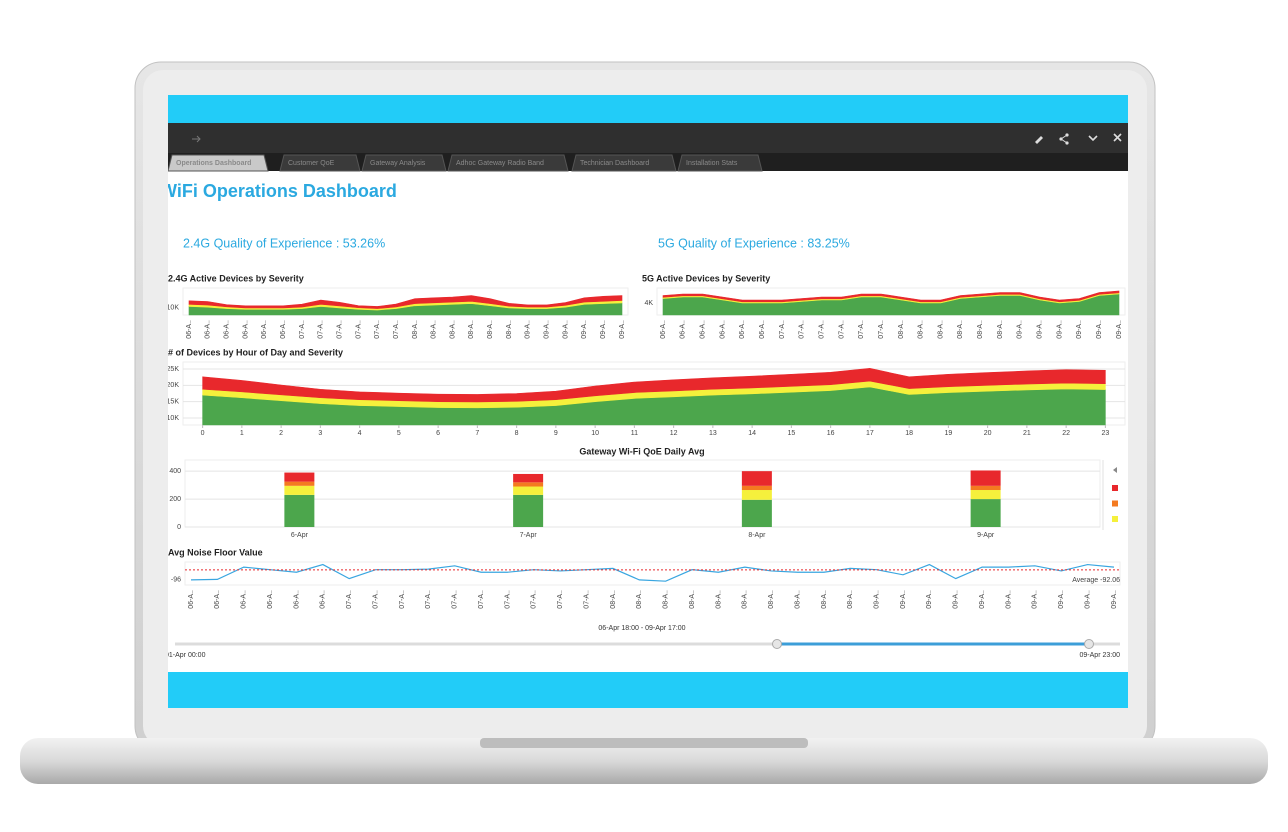 Image resolution: width=1288 pixels, height=832 pixels. What do you see at coordinates (242, 433) in the screenshot?
I see `x-tick-label: 1` at bounding box center [242, 433].